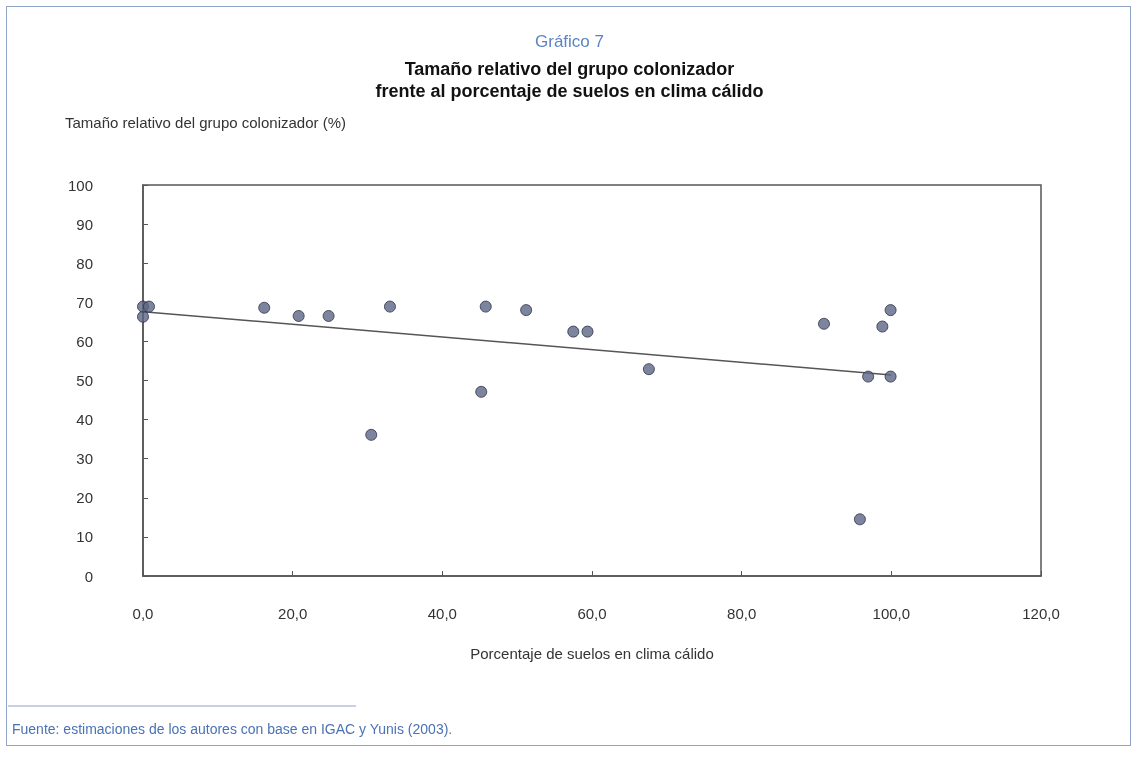  I want to click on y-tick-label: 90, so click(84, 224).